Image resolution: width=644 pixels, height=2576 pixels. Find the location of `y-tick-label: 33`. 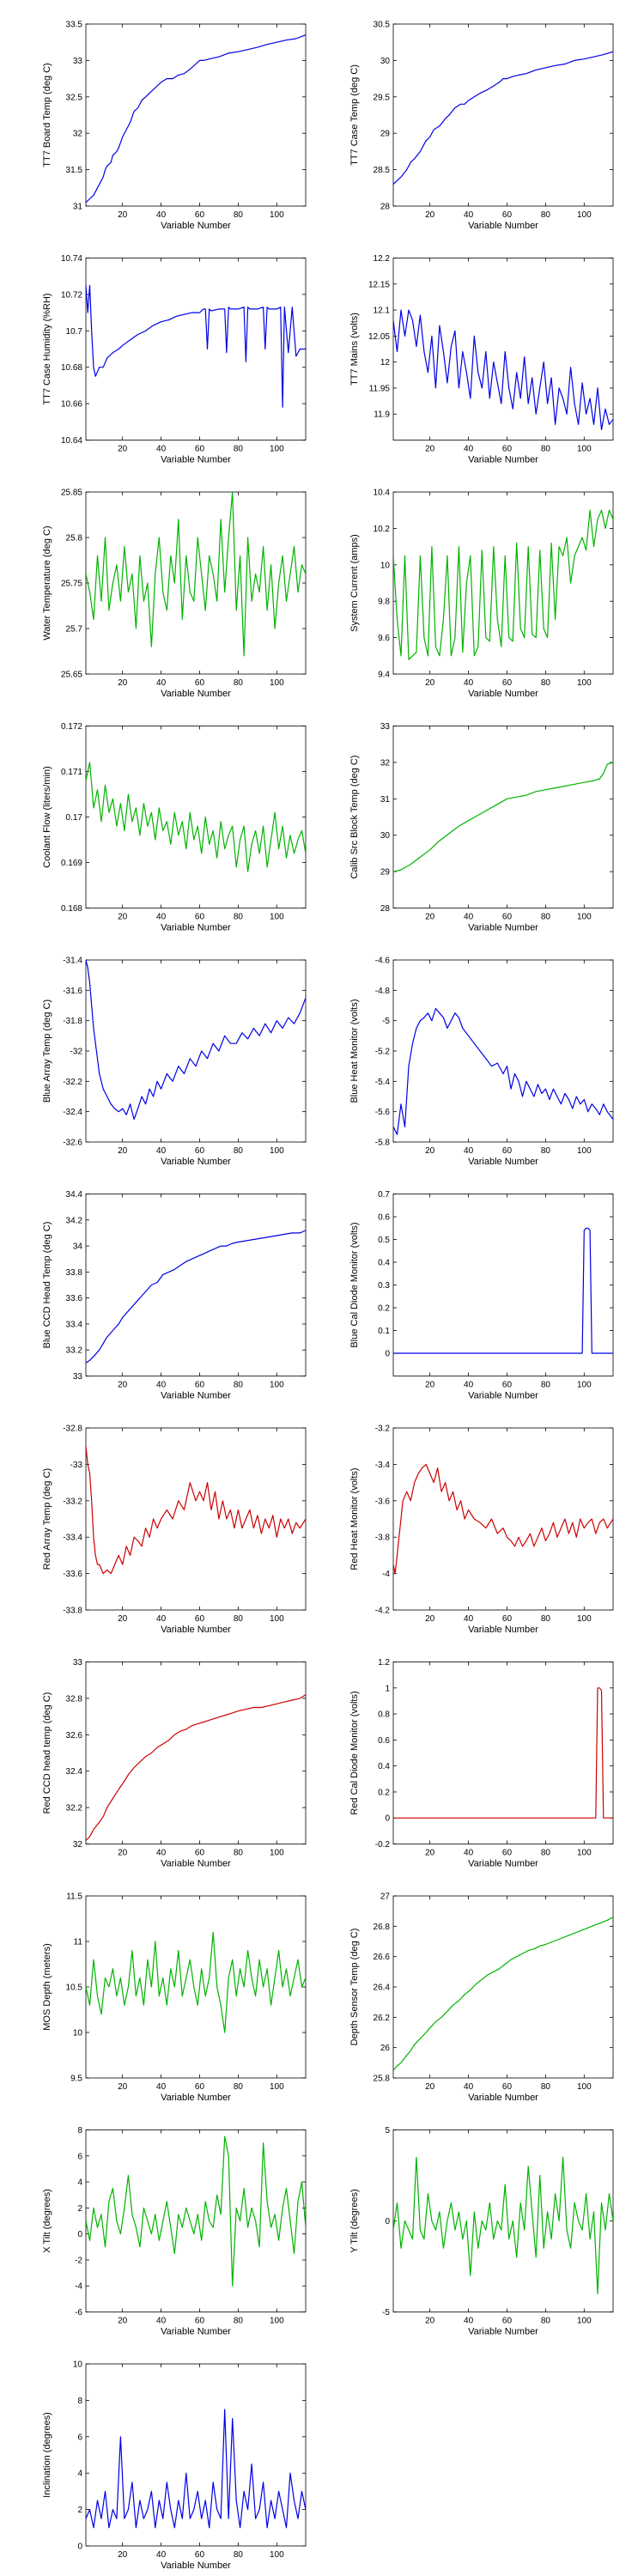

y-tick-label: 33 is located at coordinates (78, 61).